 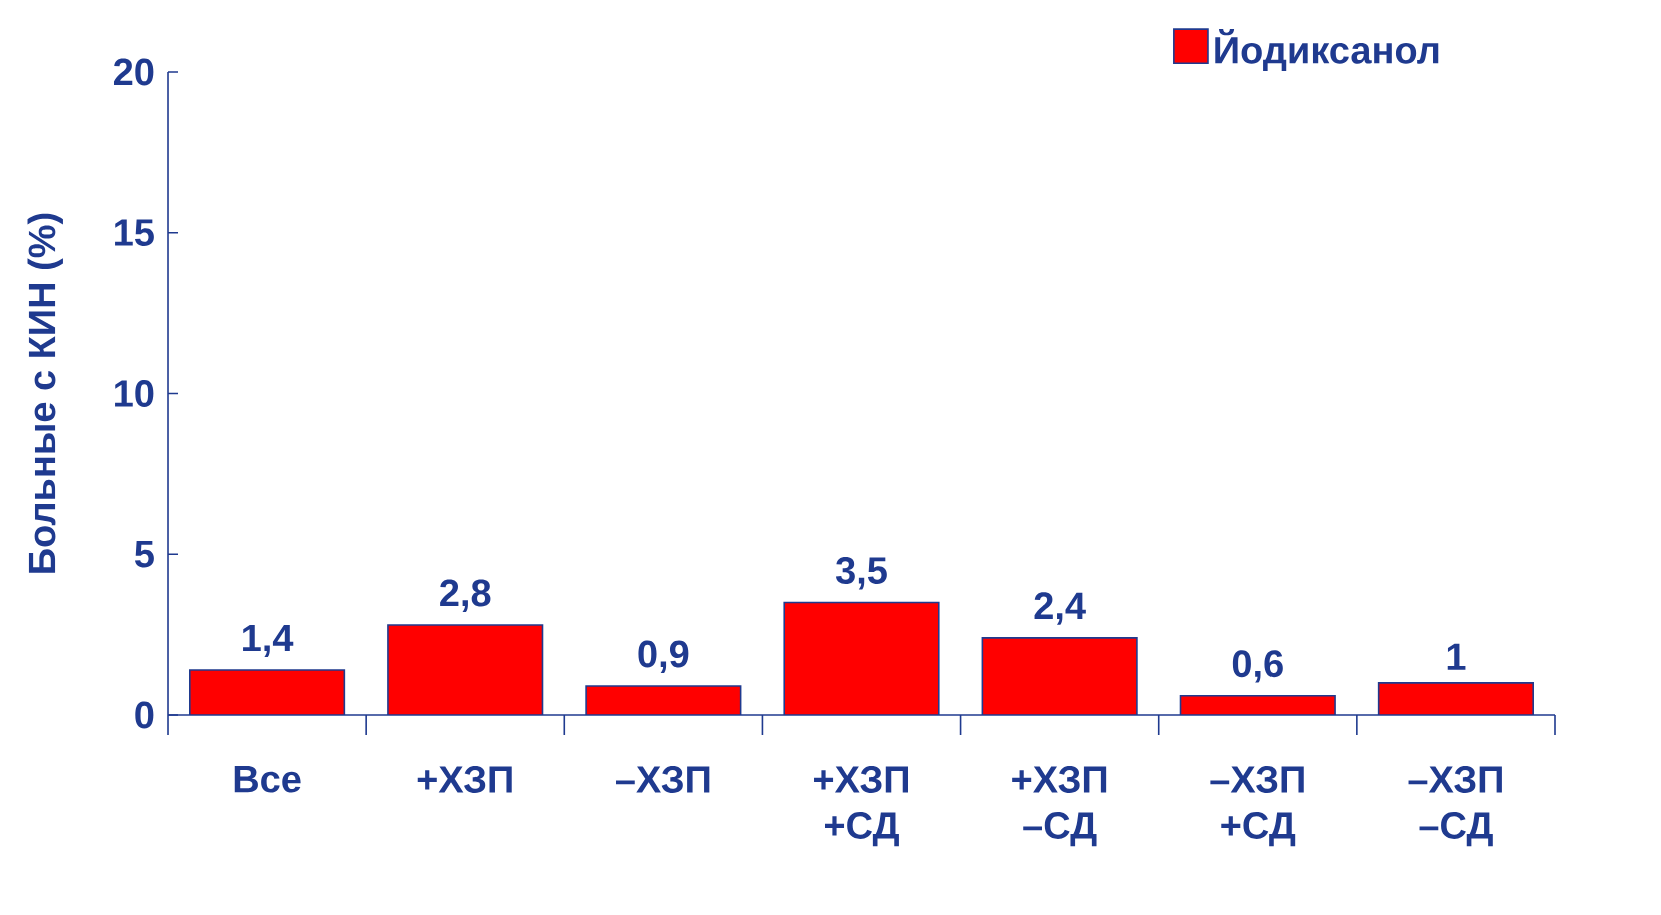 What do you see at coordinates (144, 554) in the screenshot?
I see `y-tick-label: 5` at bounding box center [144, 554].